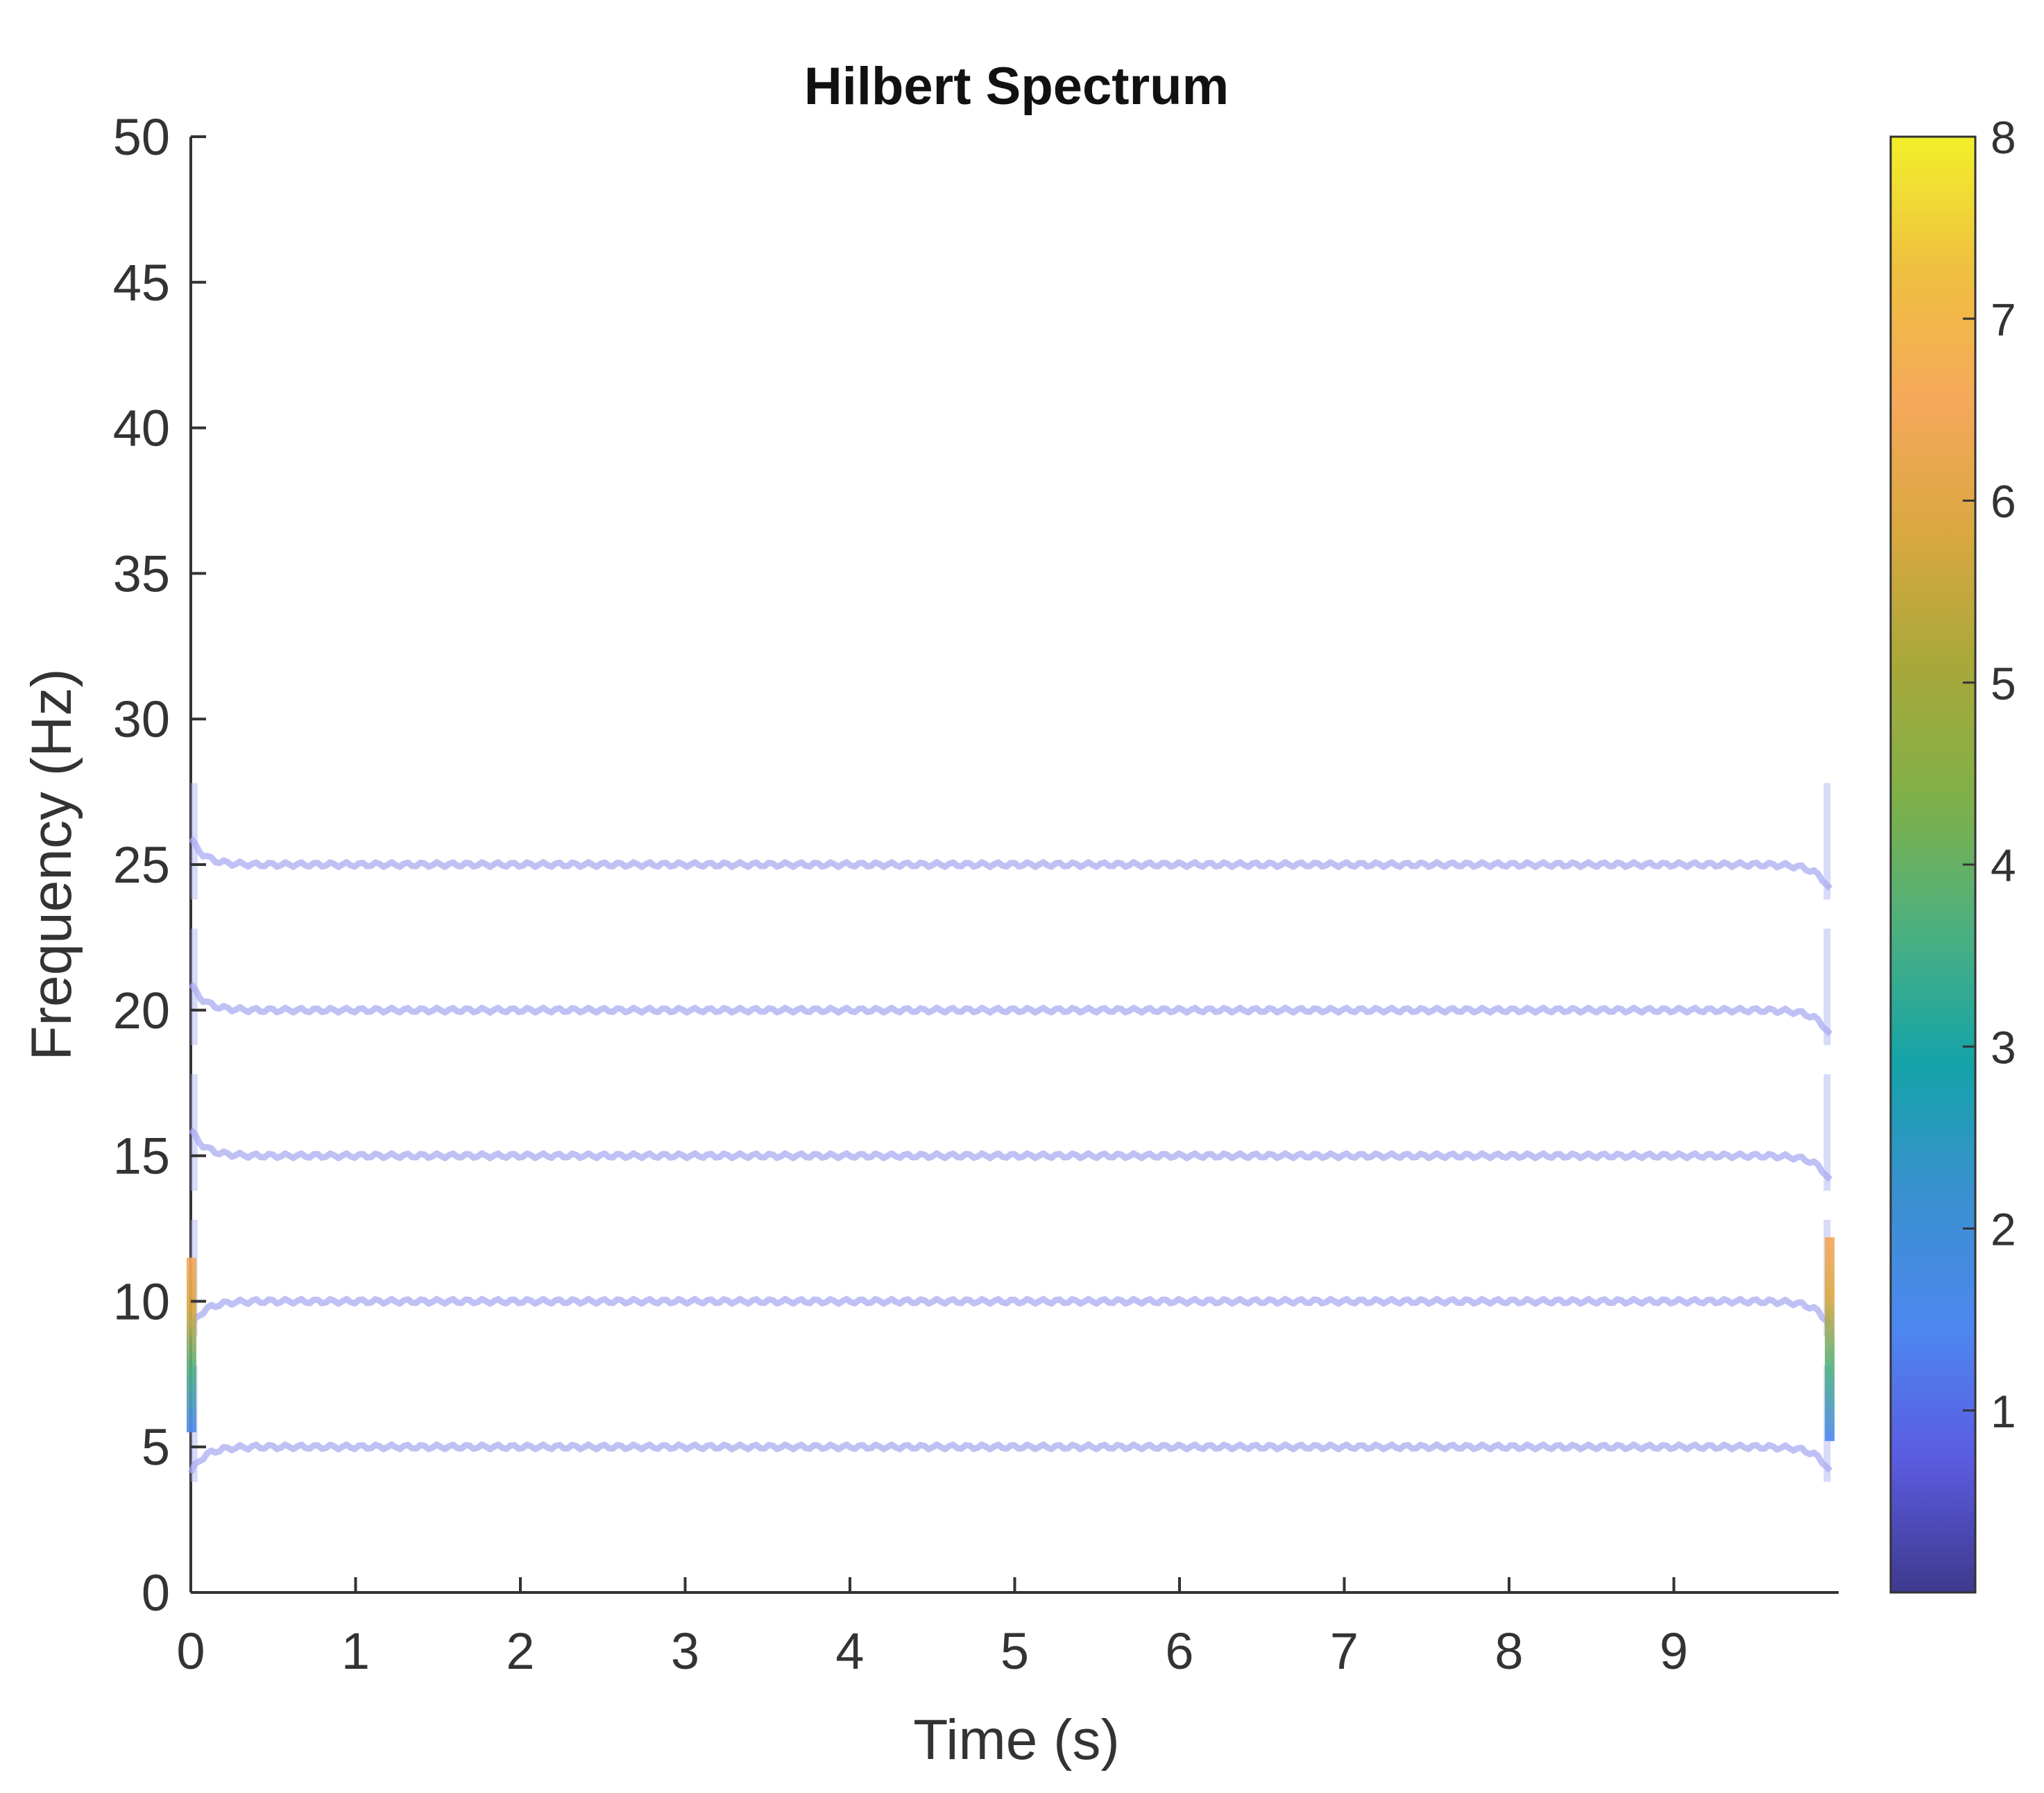 The image size is (2044, 1793). What do you see at coordinates (2003, 319) in the screenshot?
I see `colorbar-tick-label: 7` at bounding box center [2003, 319].